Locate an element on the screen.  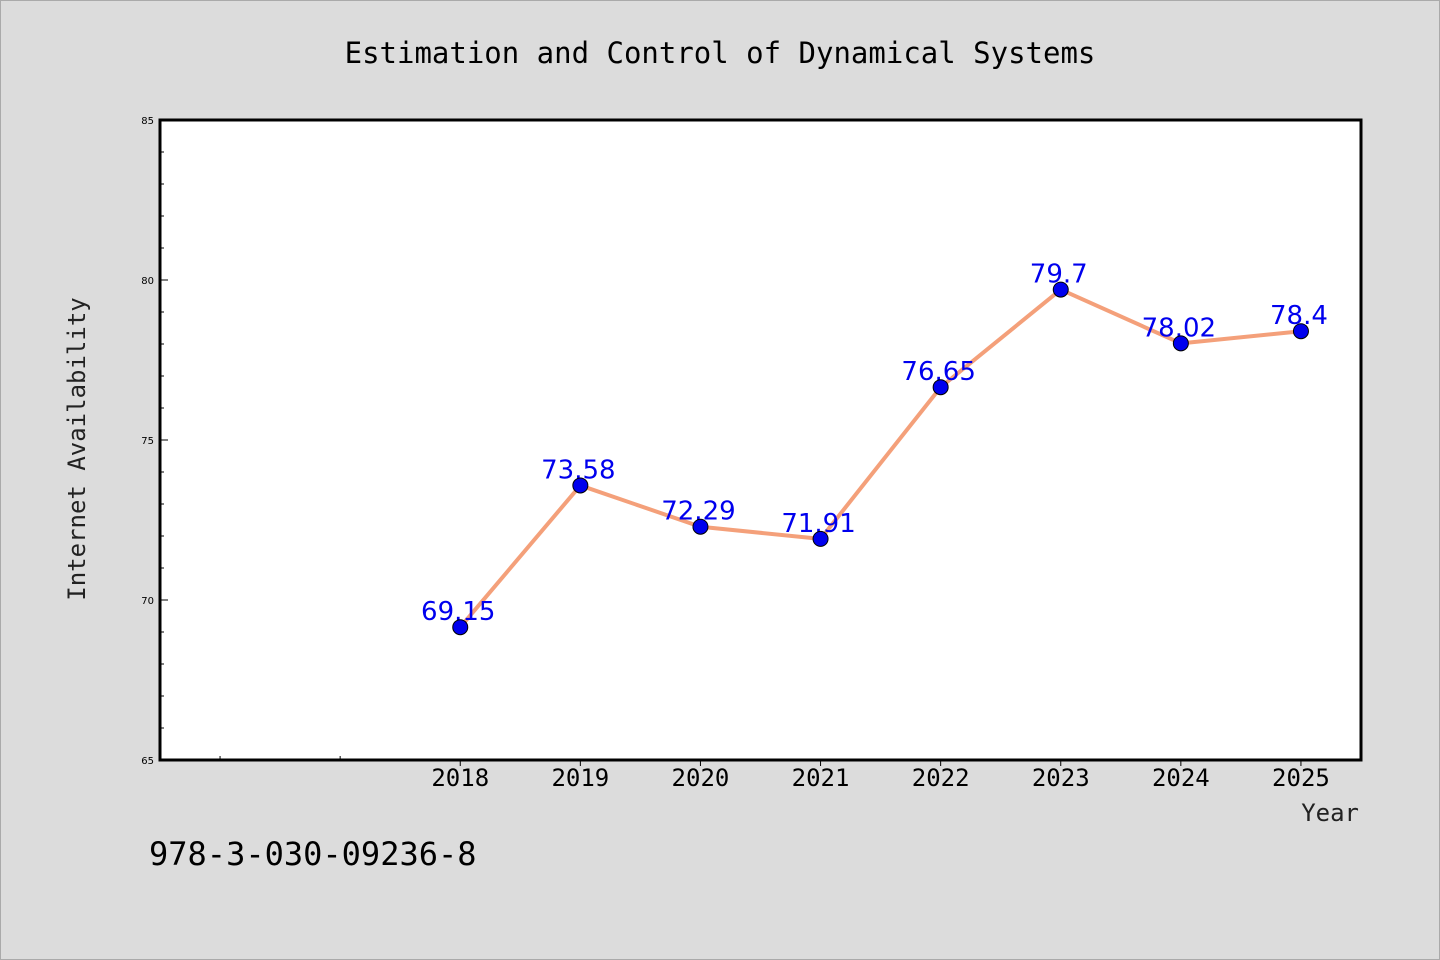
y-tick-label: 65 is located at coordinates (147, 761).